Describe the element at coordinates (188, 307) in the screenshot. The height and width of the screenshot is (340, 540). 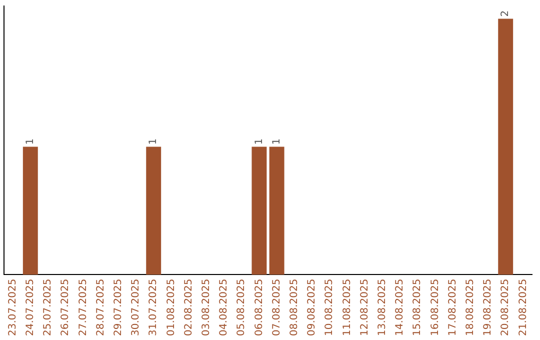
I see `x-tick-label: 02.08.2025` at that location.